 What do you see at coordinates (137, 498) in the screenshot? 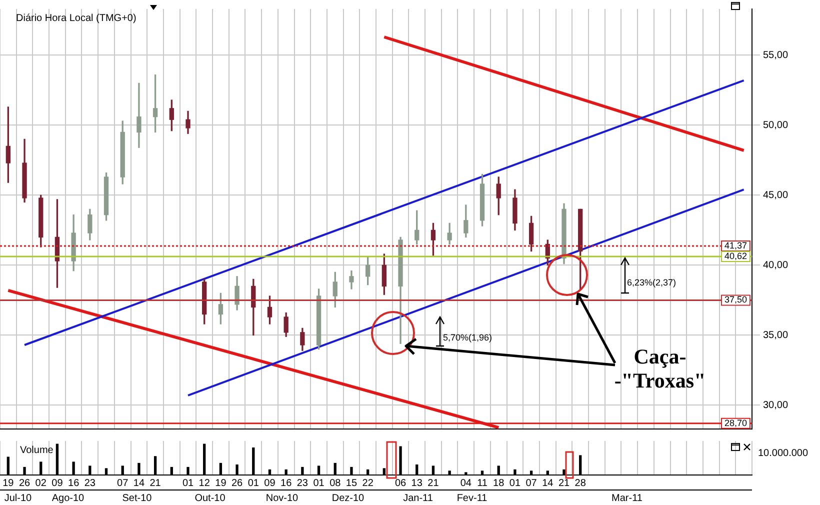
I see `text: Set-10` at bounding box center [137, 498].